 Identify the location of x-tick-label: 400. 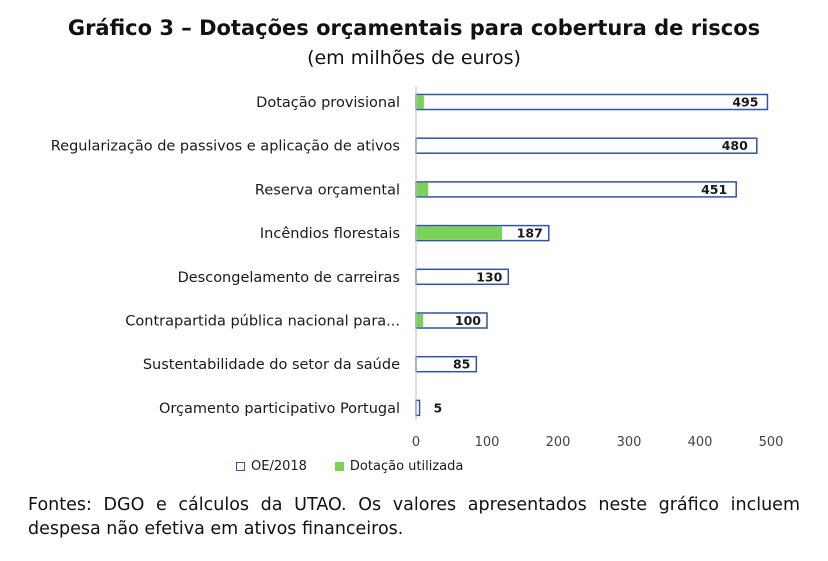
(700, 442).